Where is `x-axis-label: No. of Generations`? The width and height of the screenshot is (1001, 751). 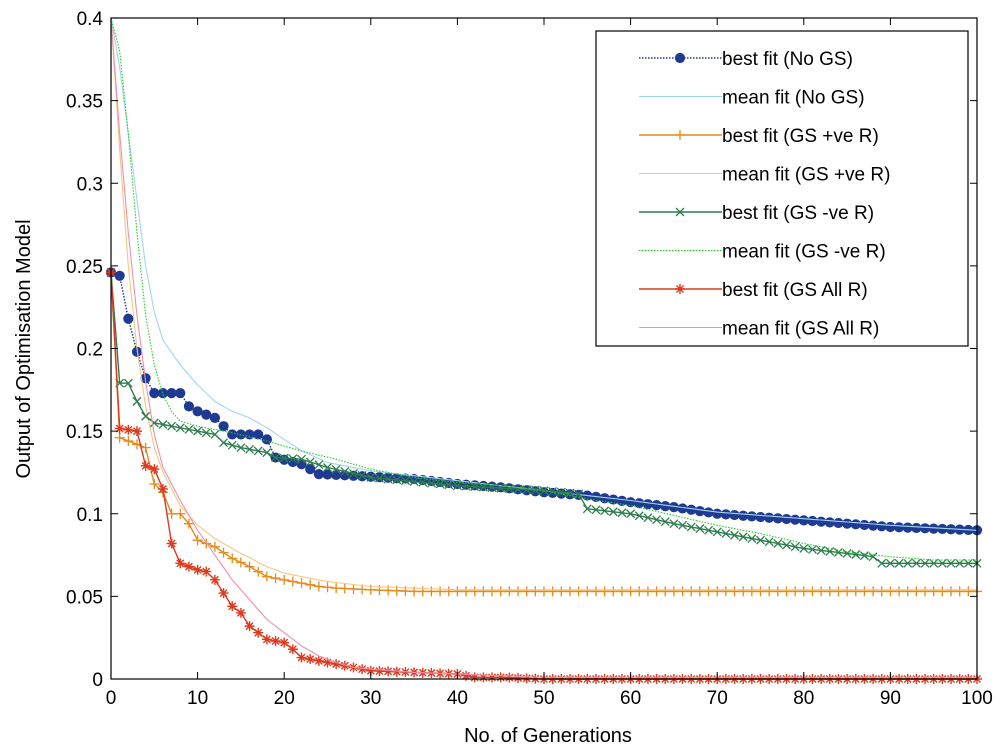 x-axis-label: No. of Generations is located at coordinates (548, 736).